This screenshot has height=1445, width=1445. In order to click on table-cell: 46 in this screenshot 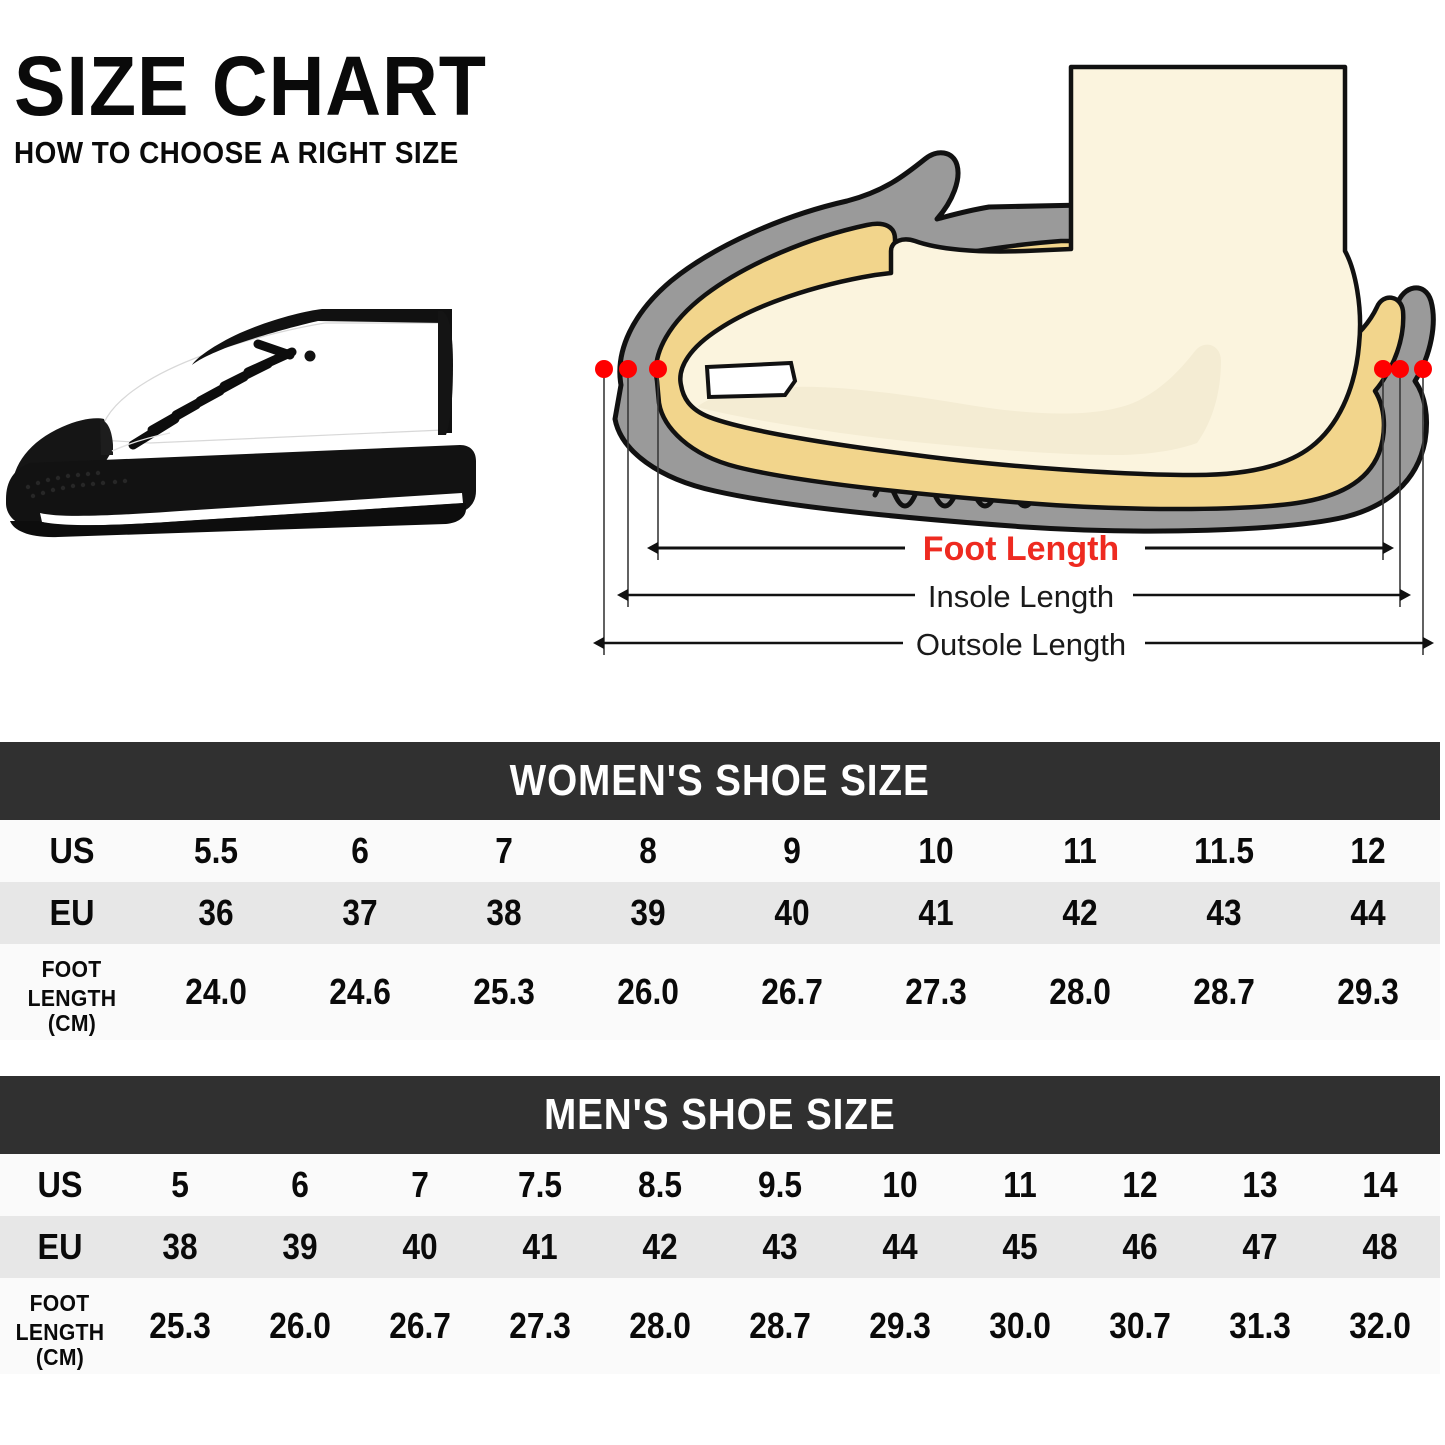, I will do `click(1140, 1247)`.